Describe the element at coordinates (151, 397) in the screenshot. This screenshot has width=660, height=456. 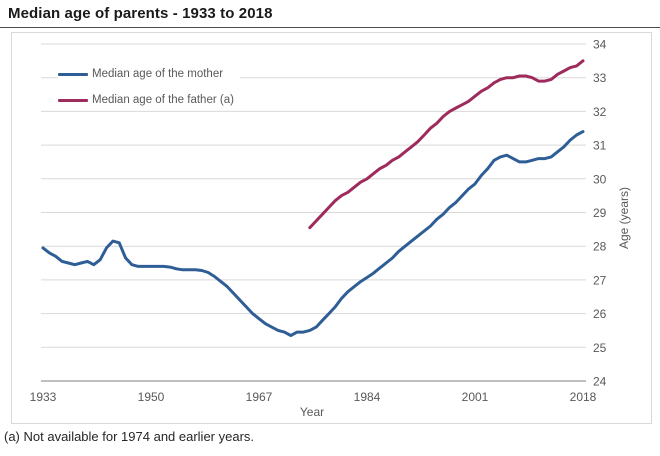
I see `x-tick-label: 1950` at that location.